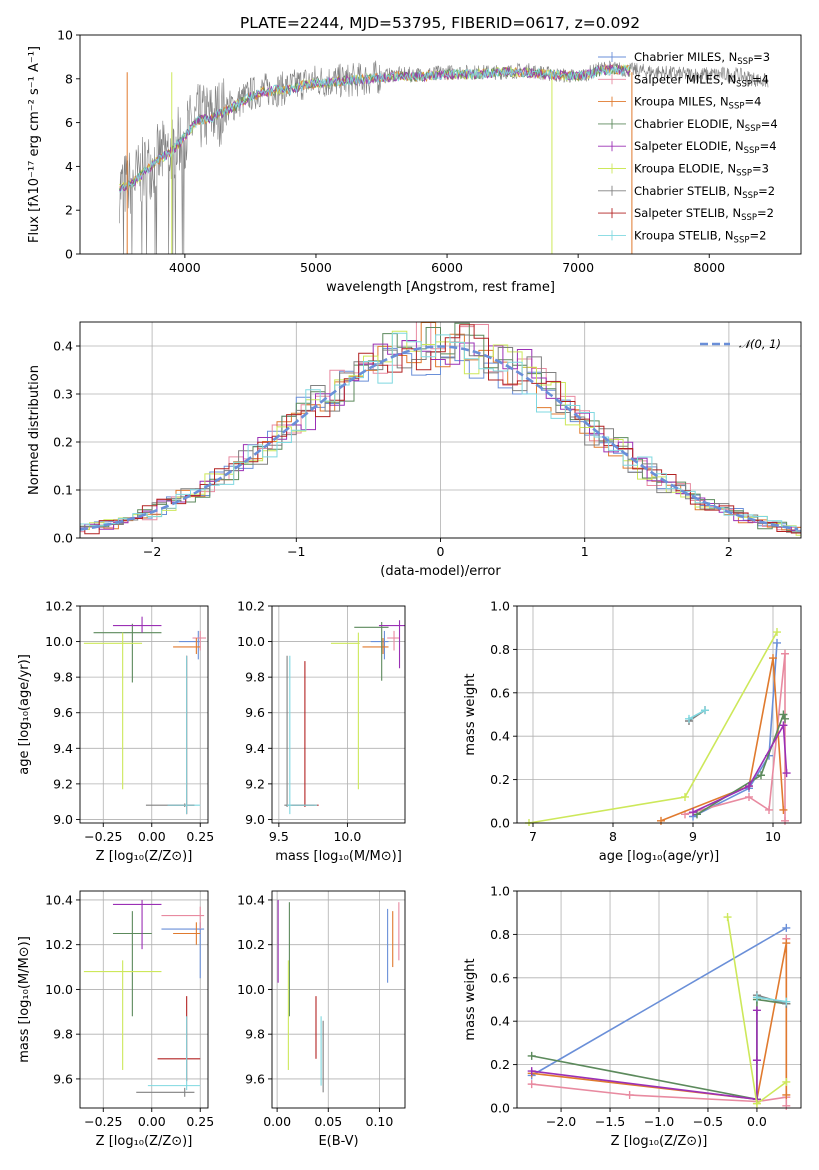  What do you see at coordinates (63, 748) in the screenshot?
I see `y-tick-label: 9.4` at bounding box center [63, 748].